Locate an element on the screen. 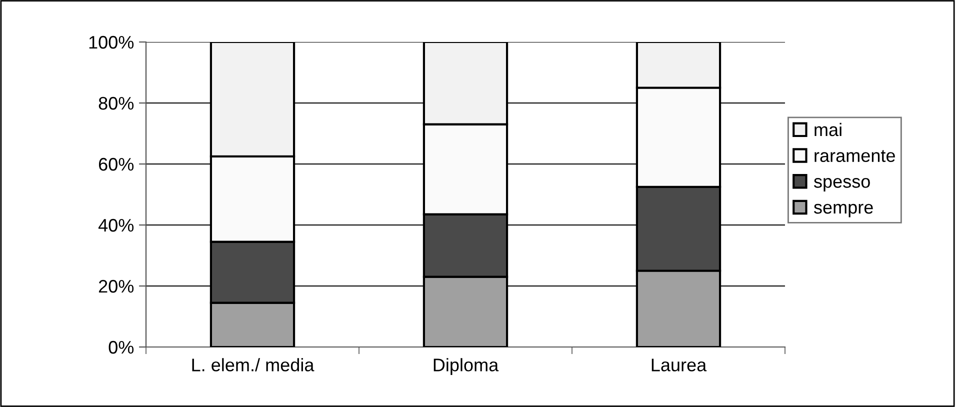  y-tick-label: 40% is located at coordinates (116, 225).